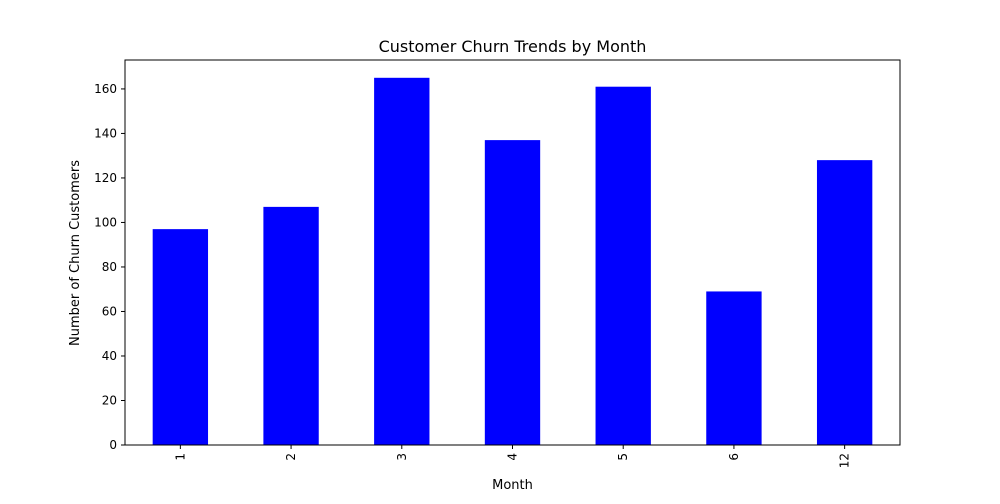  Describe the element at coordinates (109, 356) in the screenshot. I see `y-tick-label: 40` at that location.